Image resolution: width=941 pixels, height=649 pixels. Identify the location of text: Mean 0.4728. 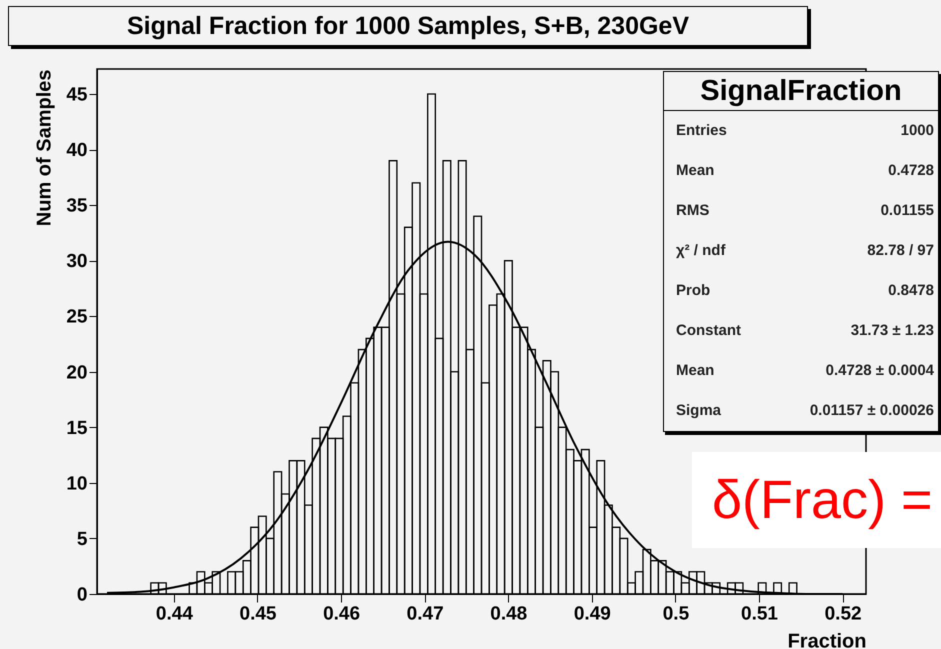
(805, 170).